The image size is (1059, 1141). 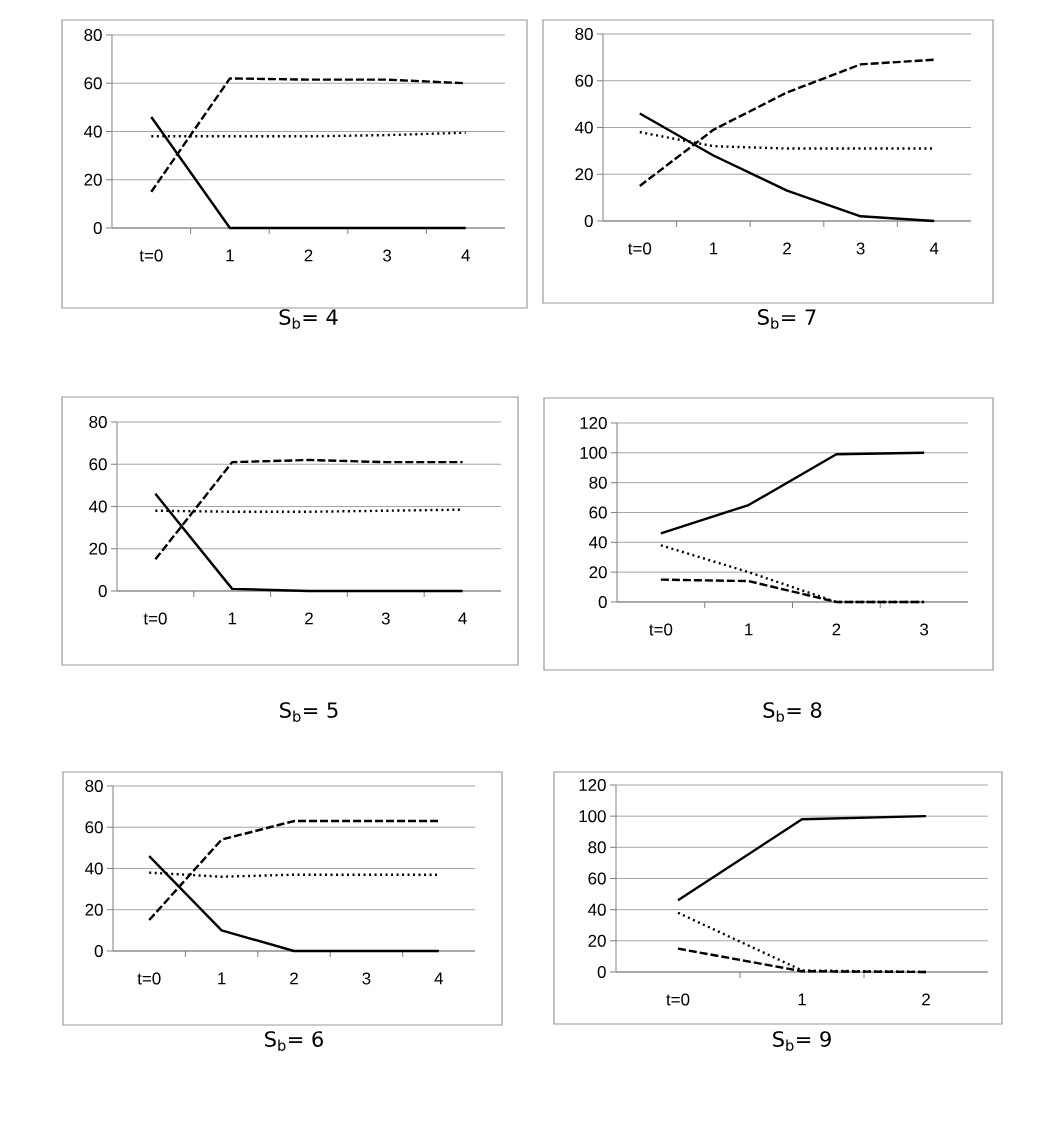 What do you see at coordinates (802, 1041) in the screenshot?
I see `text: S$_{b}$= 9` at bounding box center [802, 1041].